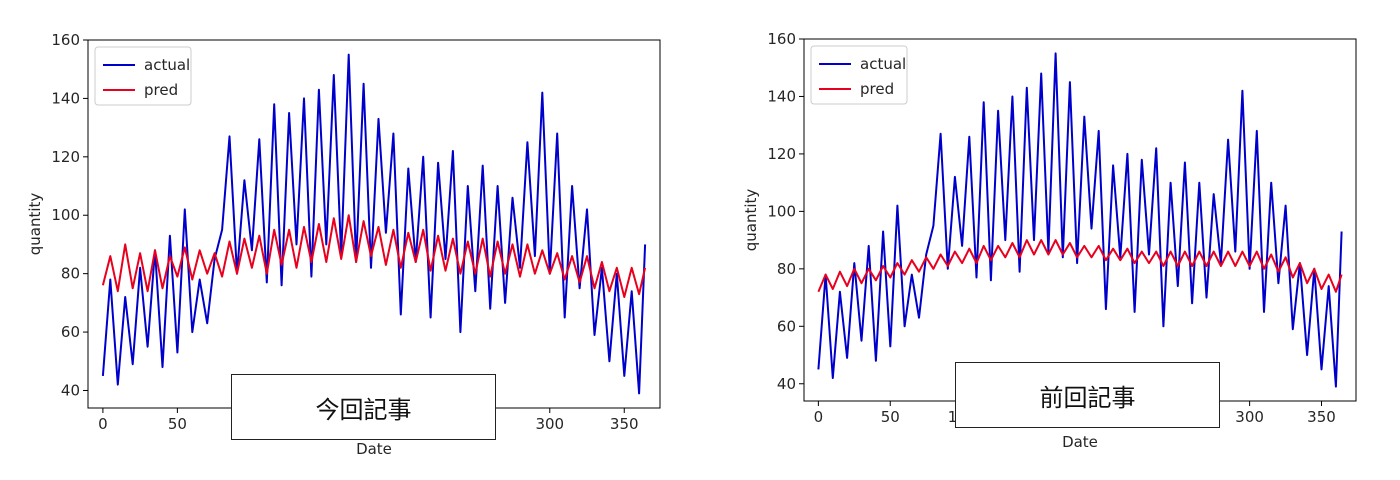  What do you see at coordinates (363, 407) in the screenshot?
I see `overlay-label-left: 今回記事` at bounding box center [363, 407].